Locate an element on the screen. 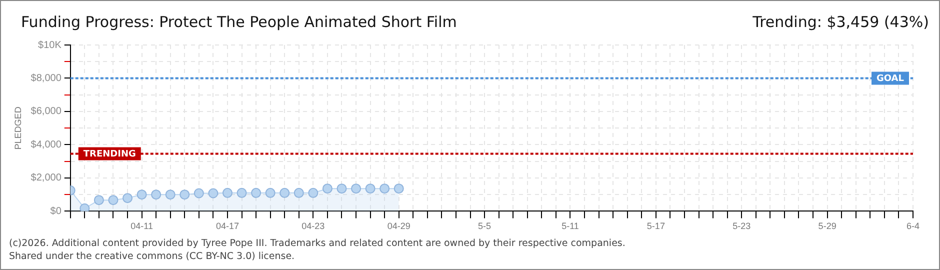  x-tick-label: 04-17 is located at coordinates (227, 226).